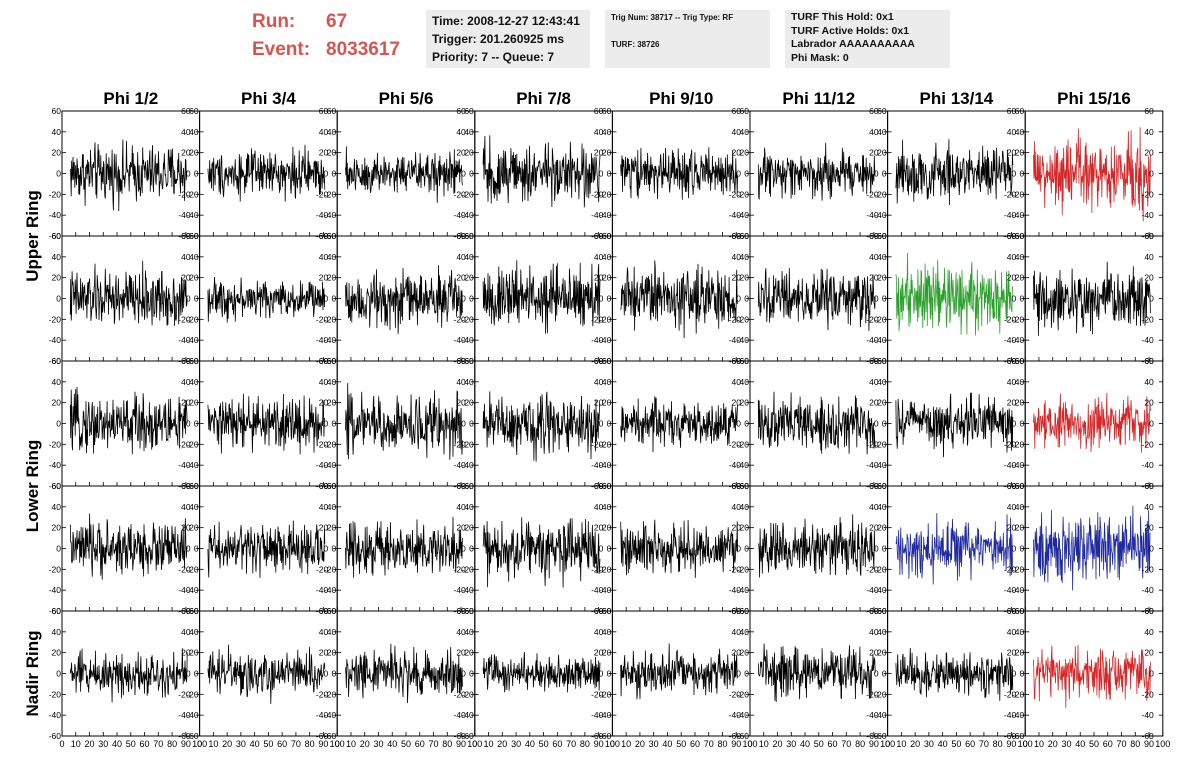  What do you see at coordinates (145, 744) in the screenshot?
I see `x-tick-label-r5c1: 60` at bounding box center [145, 744].